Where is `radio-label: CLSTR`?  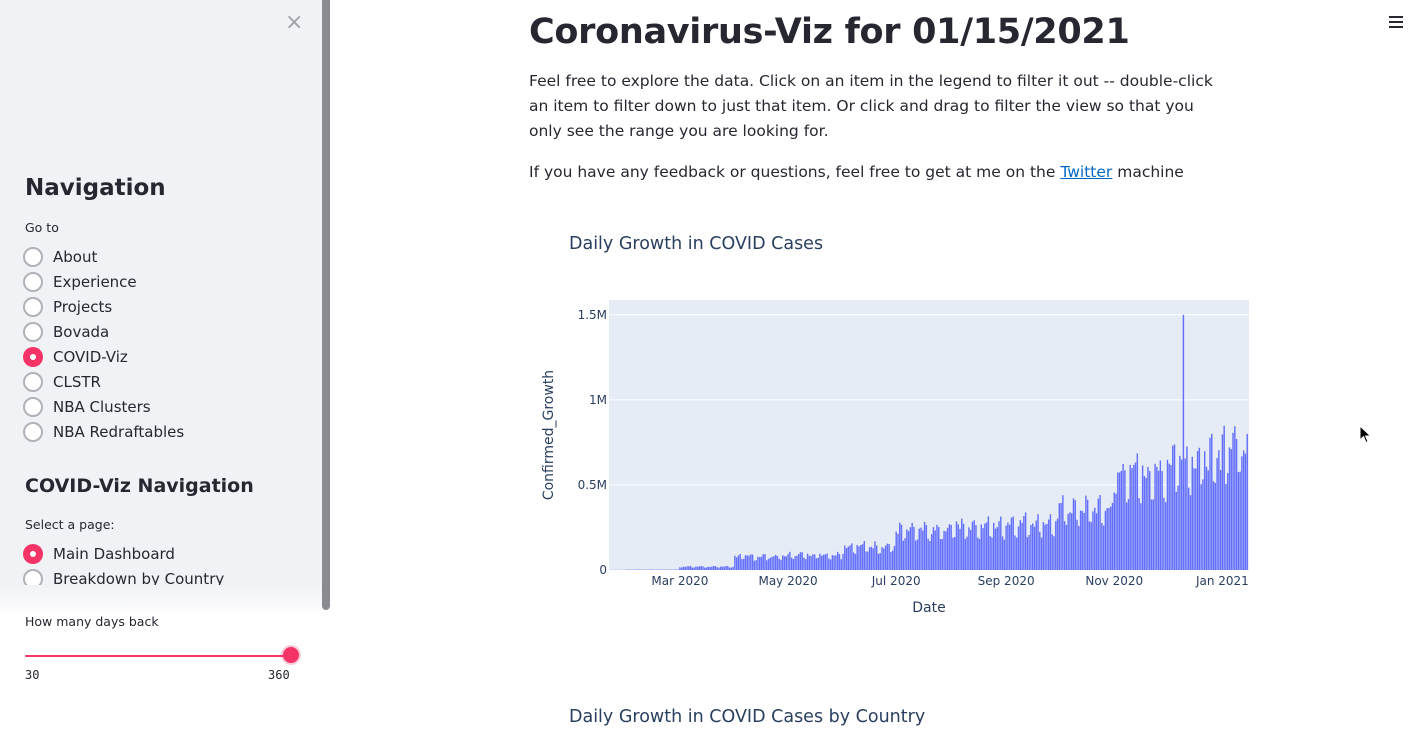
radio-label: CLSTR is located at coordinates (77, 381).